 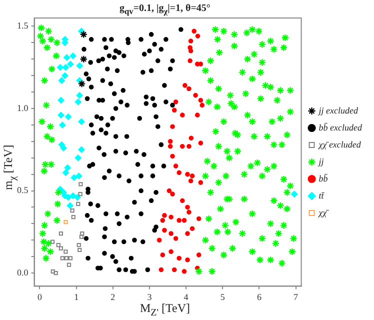 I want to click on chart-title: g$_{qv}$=0.1, |g$_{χ}$|=1, θ=45°, so click(x=165, y=9).